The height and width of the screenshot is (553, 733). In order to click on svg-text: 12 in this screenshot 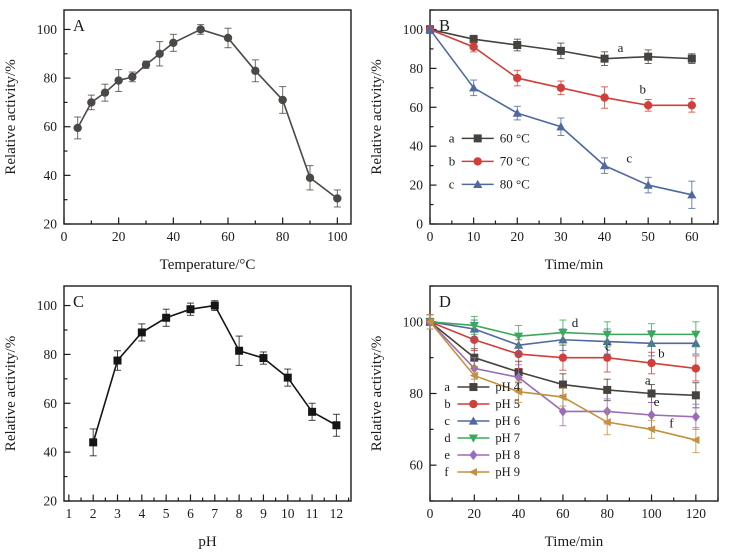, I will do `click(337, 513)`.